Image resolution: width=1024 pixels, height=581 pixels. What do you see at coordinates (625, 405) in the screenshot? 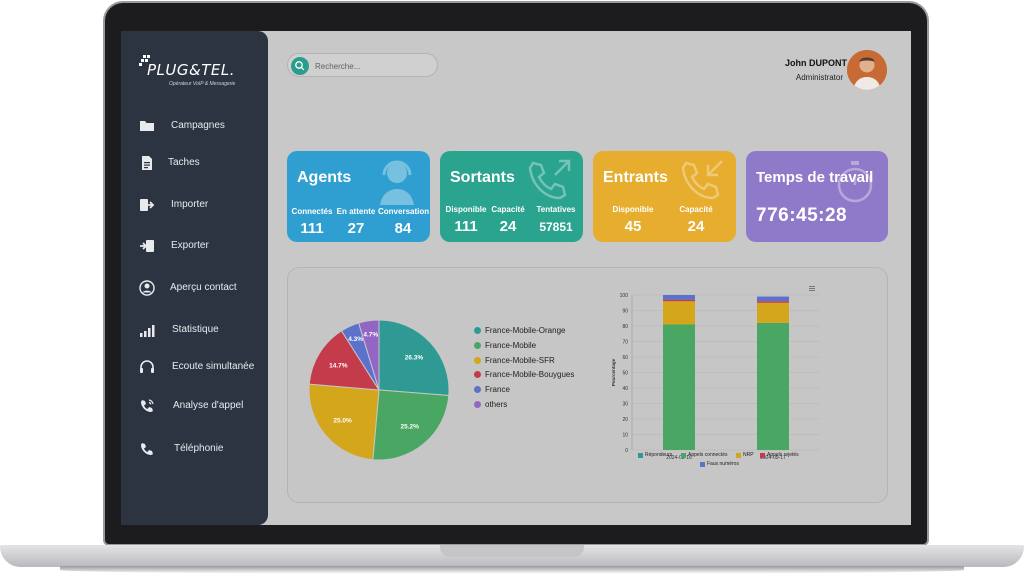
I see `y-tick-label: 30` at bounding box center [625, 405].